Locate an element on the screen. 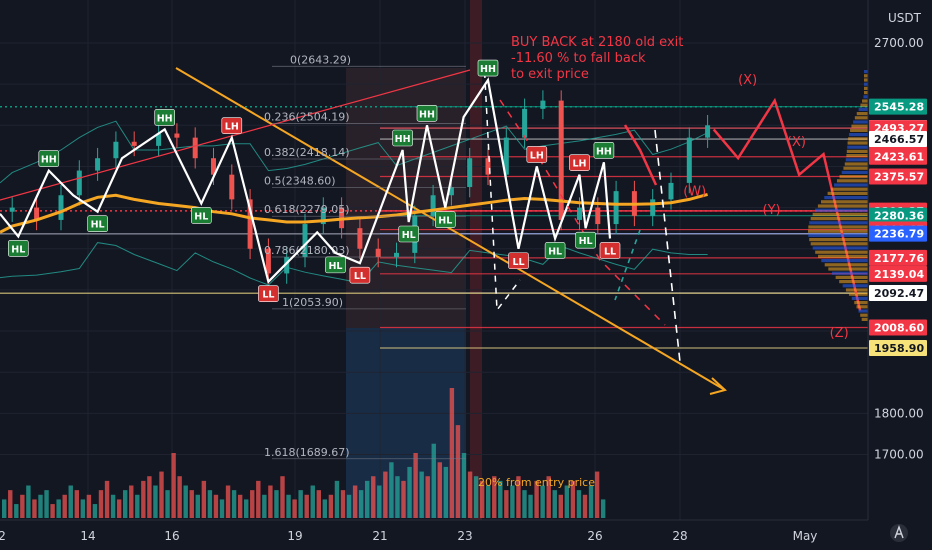  x-tick-label: 26 is located at coordinates (594, 536).